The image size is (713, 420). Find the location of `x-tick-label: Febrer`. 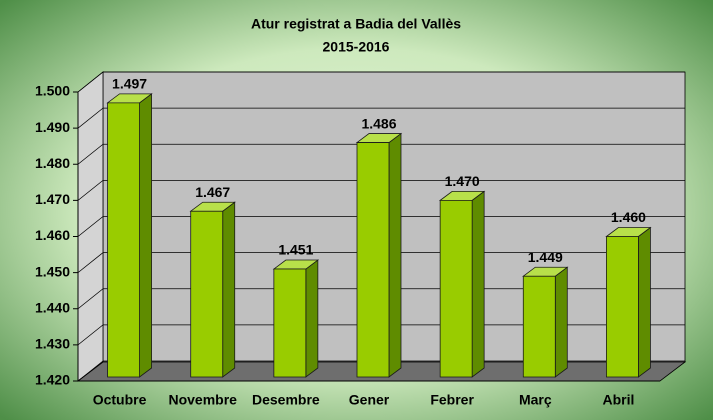

x-tick-label: Febrer is located at coordinates (452, 400).